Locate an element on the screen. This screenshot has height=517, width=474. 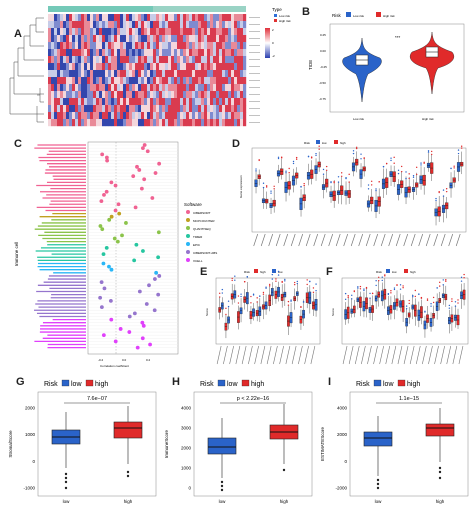
d-legend-high: high is located at coordinates (343, 143).